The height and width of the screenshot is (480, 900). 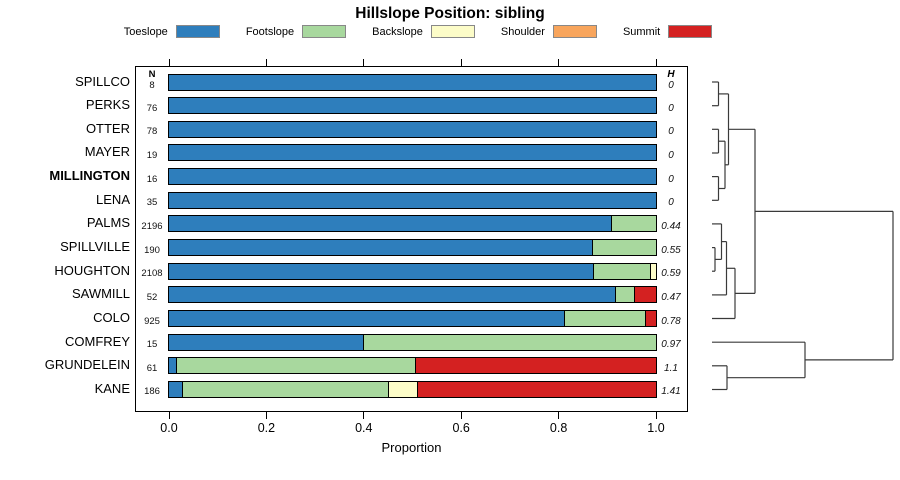 I want to click on row-label: COMFREY, so click(x=97, y=341).